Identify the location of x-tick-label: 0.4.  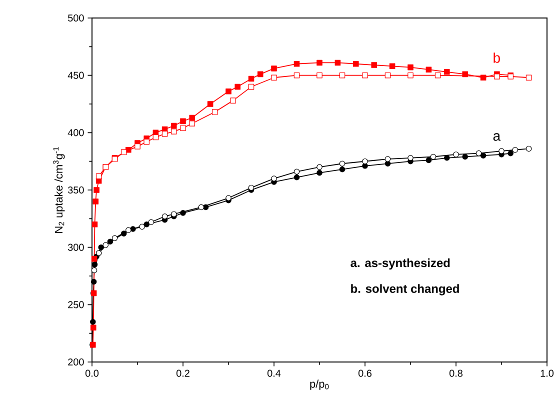
(274, 373).